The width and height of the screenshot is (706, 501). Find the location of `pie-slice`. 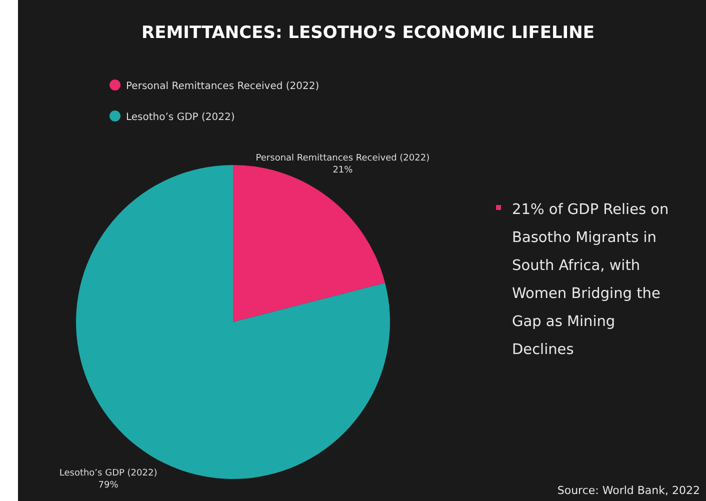

pie-slice is located at coordinates (309, 243).